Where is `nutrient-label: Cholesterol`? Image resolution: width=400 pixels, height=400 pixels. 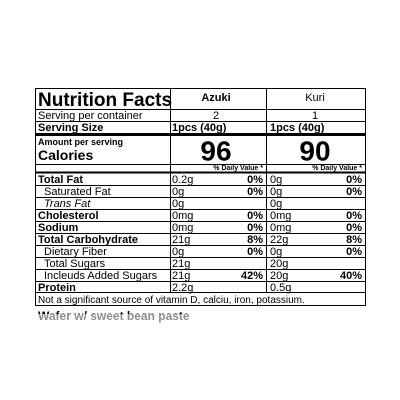 nutrient-label: Cholesterol is located at coordinates (68, 216).